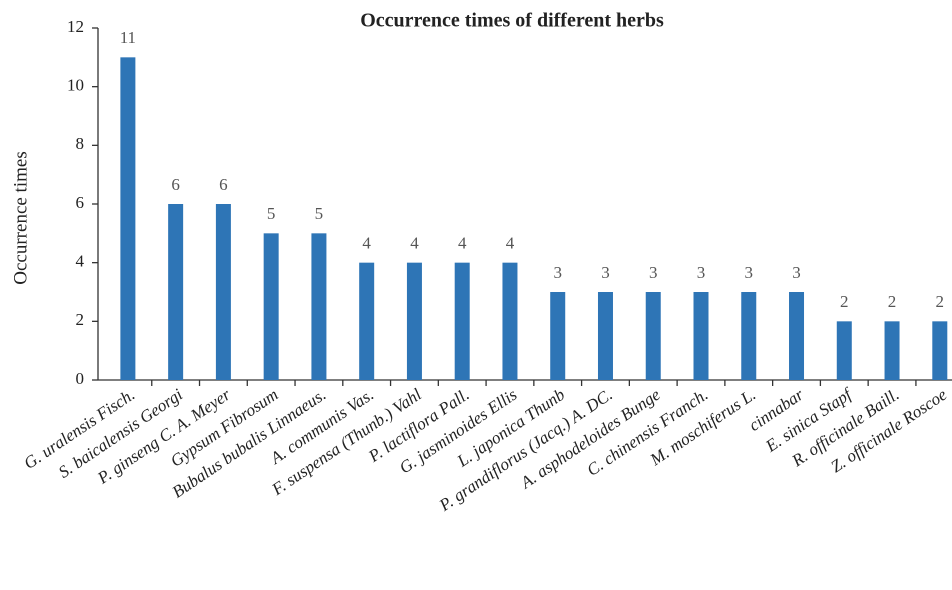 The height and width of the screenshot is (590, 952). I want to click on chart-title: Occurrence times of different herbs, so click(512, 21).